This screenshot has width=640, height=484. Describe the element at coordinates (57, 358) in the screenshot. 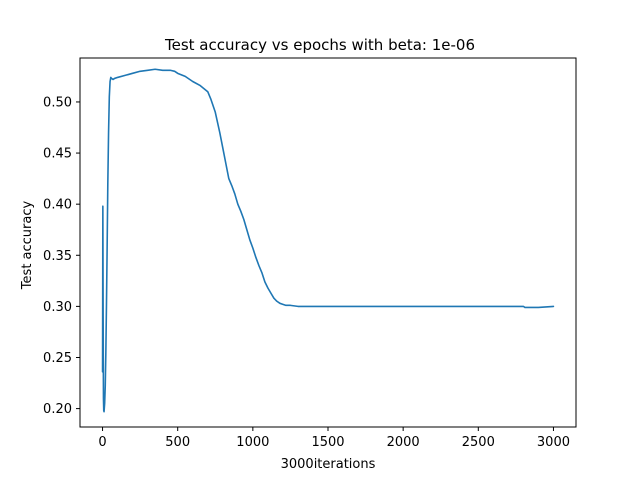

I see `y-tick-label: 0.25` at that location.